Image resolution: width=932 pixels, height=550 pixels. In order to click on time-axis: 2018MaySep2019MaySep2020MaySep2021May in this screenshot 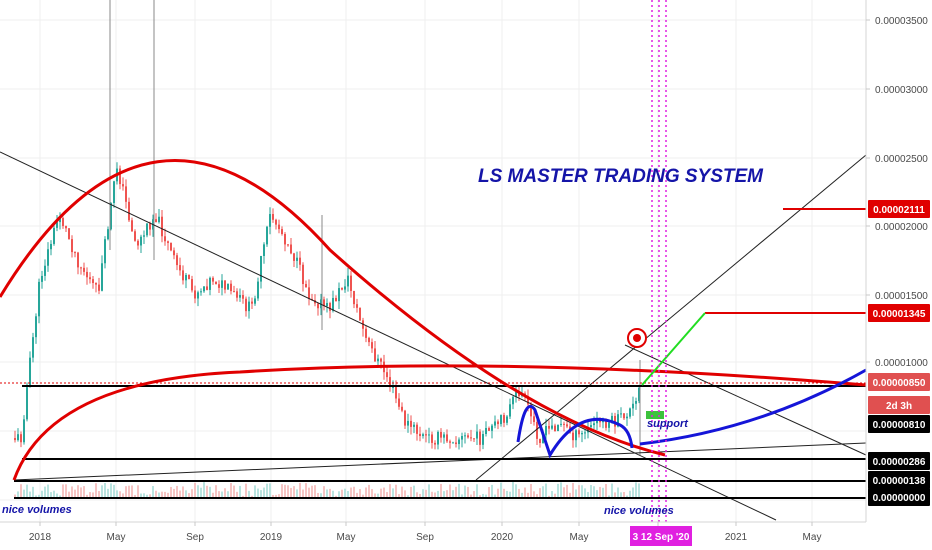, I will do `click(425, 532)`.